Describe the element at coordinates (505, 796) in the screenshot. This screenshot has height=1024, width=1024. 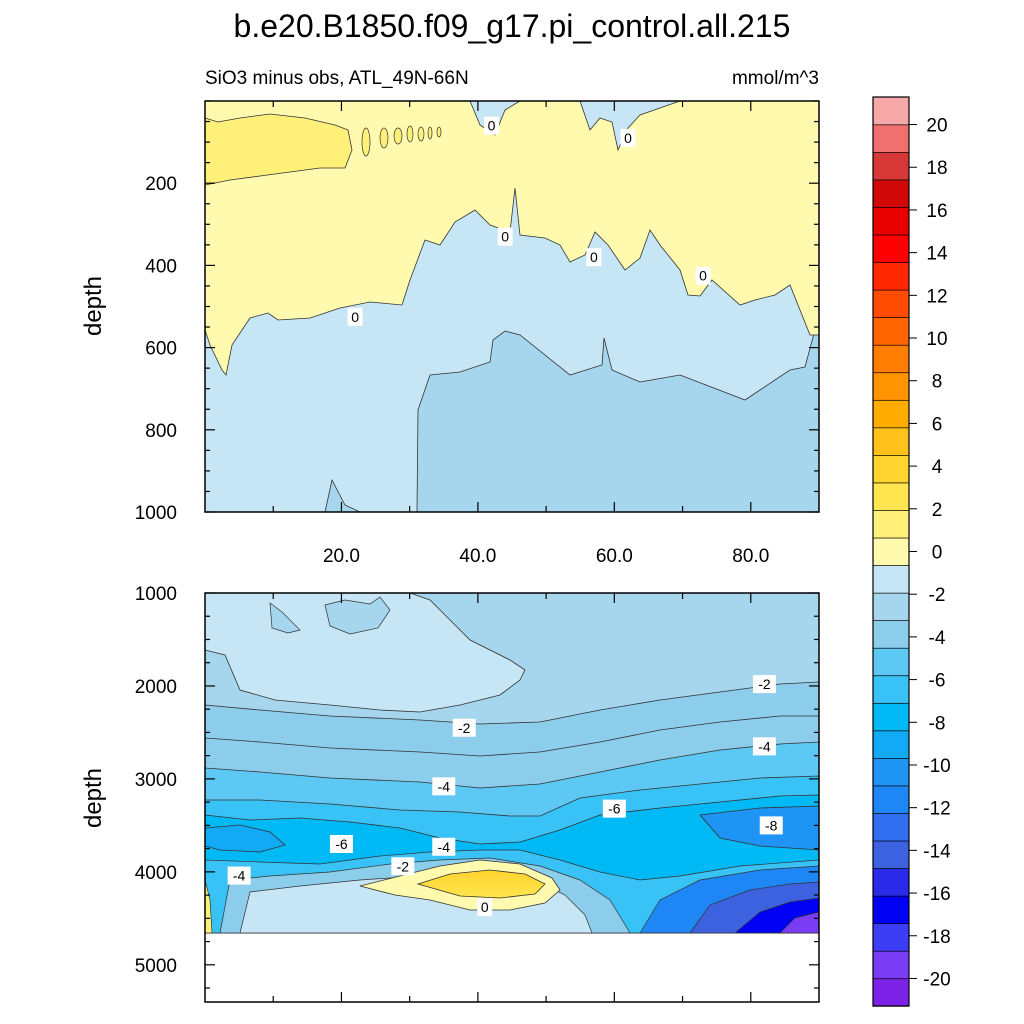
I see `lower-contour-labels: -2 -2 -4 -4 -6 -8 -6 -4 -2 -4 0` at that location.